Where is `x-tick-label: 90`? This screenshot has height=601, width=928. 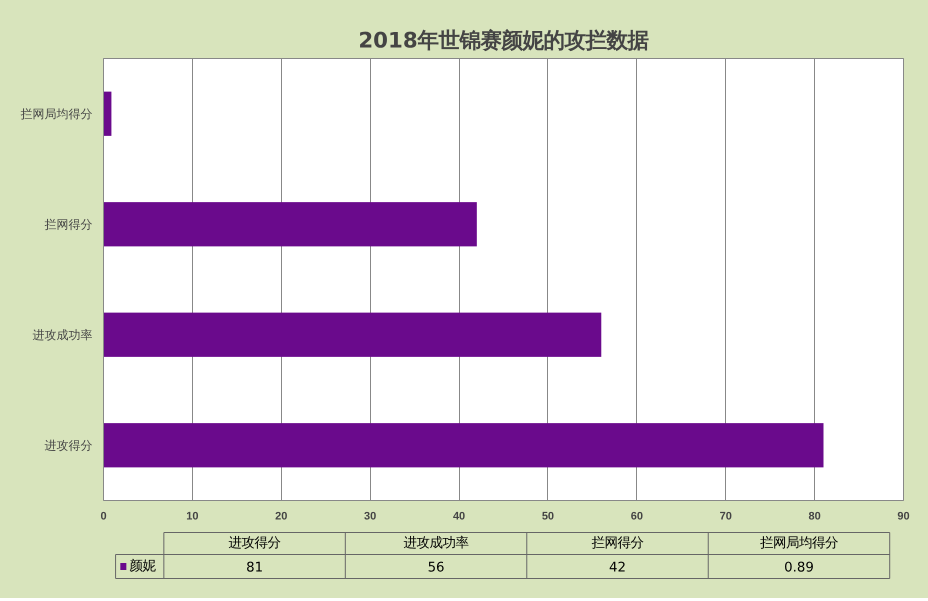
x-tick-label: 90 is located at coordinates (903, 516).